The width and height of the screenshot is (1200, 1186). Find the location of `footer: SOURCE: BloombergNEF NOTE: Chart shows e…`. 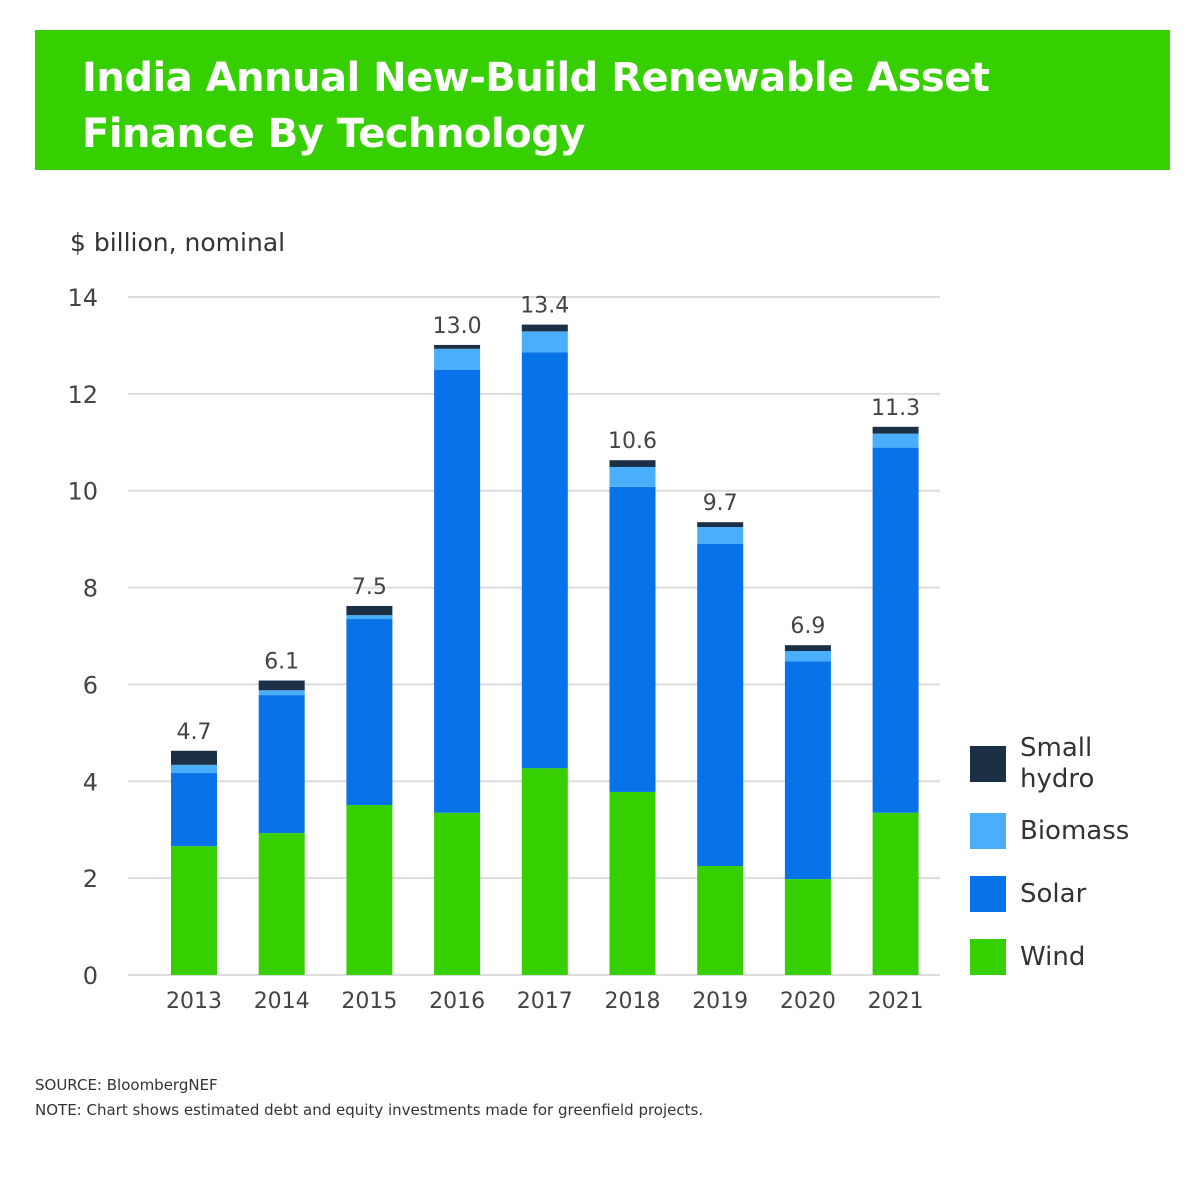

footer: SOURCE: BloombergNEF NOTE: Chart shows e… is located at coordinates (369, 1098).